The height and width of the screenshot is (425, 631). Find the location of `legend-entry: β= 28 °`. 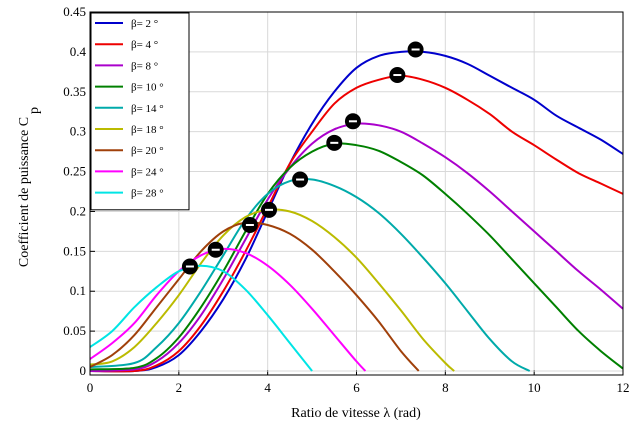

legend-entry: β= 28 ° is located at coordinates (147, 194).